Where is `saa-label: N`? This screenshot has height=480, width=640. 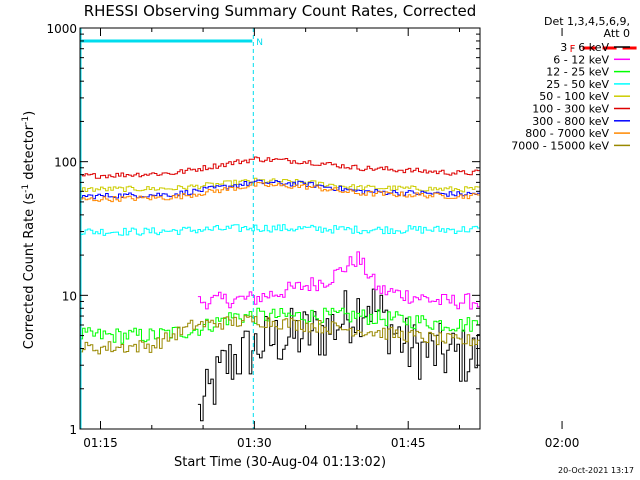 saa-label: N is located at coordinates (259, 43).